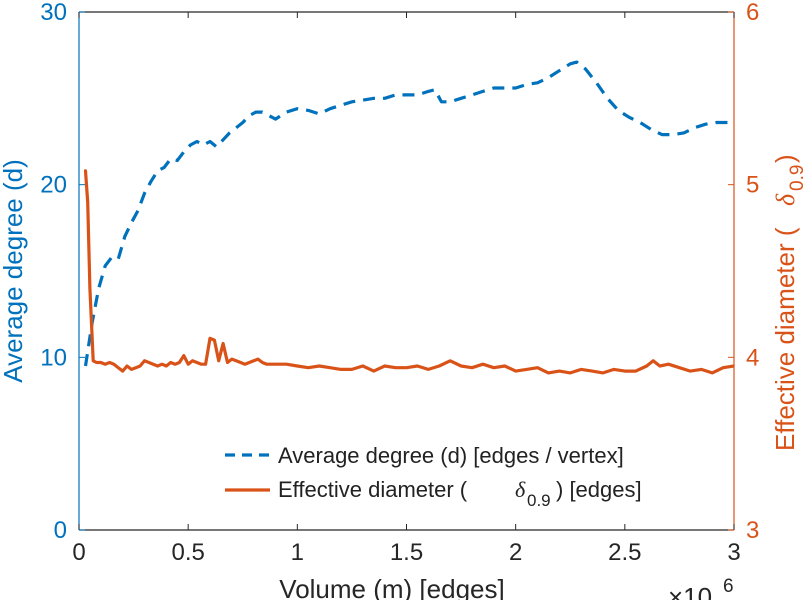 This screenshot has height=600, width=812. I want to click on right-y-axis-label: Effective diameter ( δ 0.9 ), so click(789, 302).